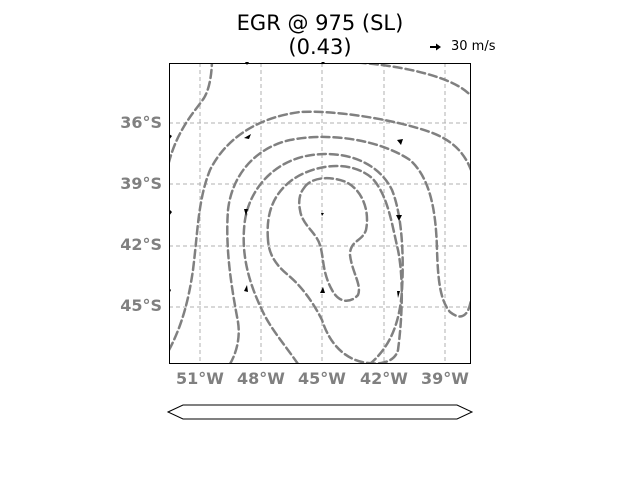  Describe the element at coordinates (200, 378) in the screenshot. I see `lon-label-51w: 51°W` at that location.